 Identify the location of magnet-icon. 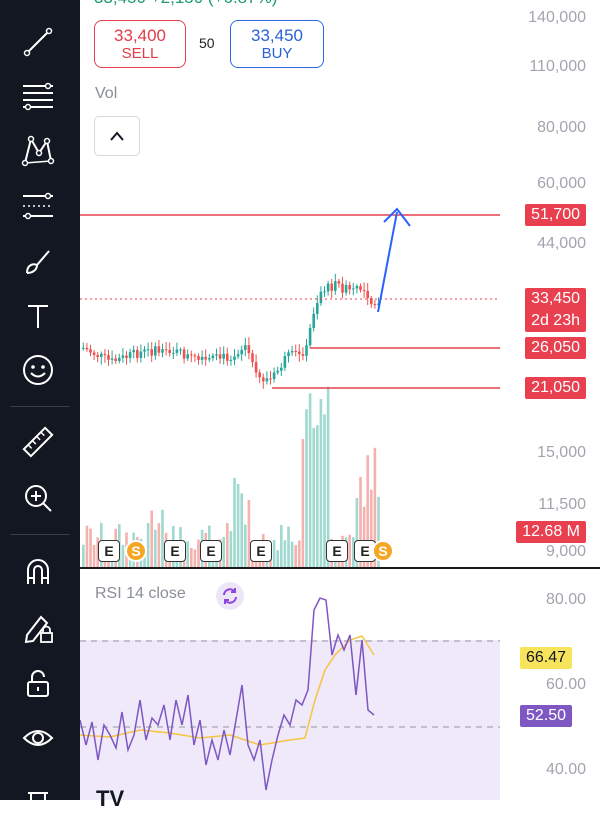
(38, 572).